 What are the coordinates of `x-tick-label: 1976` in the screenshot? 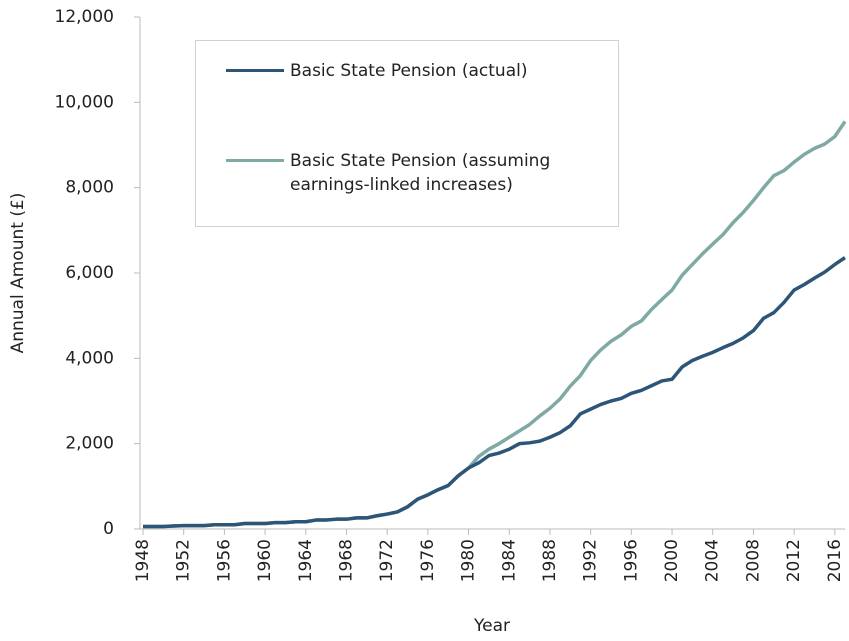 It's located at (428, 560).